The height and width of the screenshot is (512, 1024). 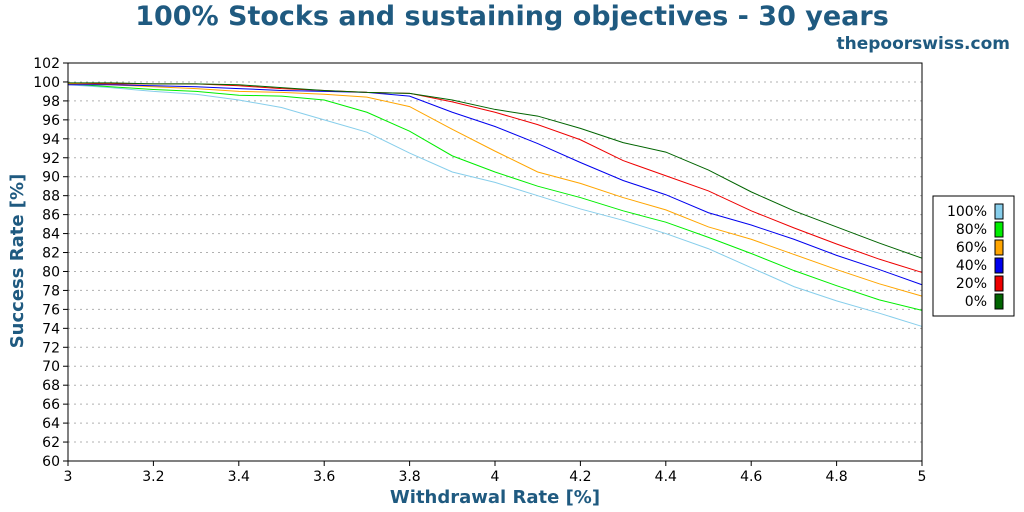 I want to click on x-tick-label: 4.4, so click(x=666, y=477).